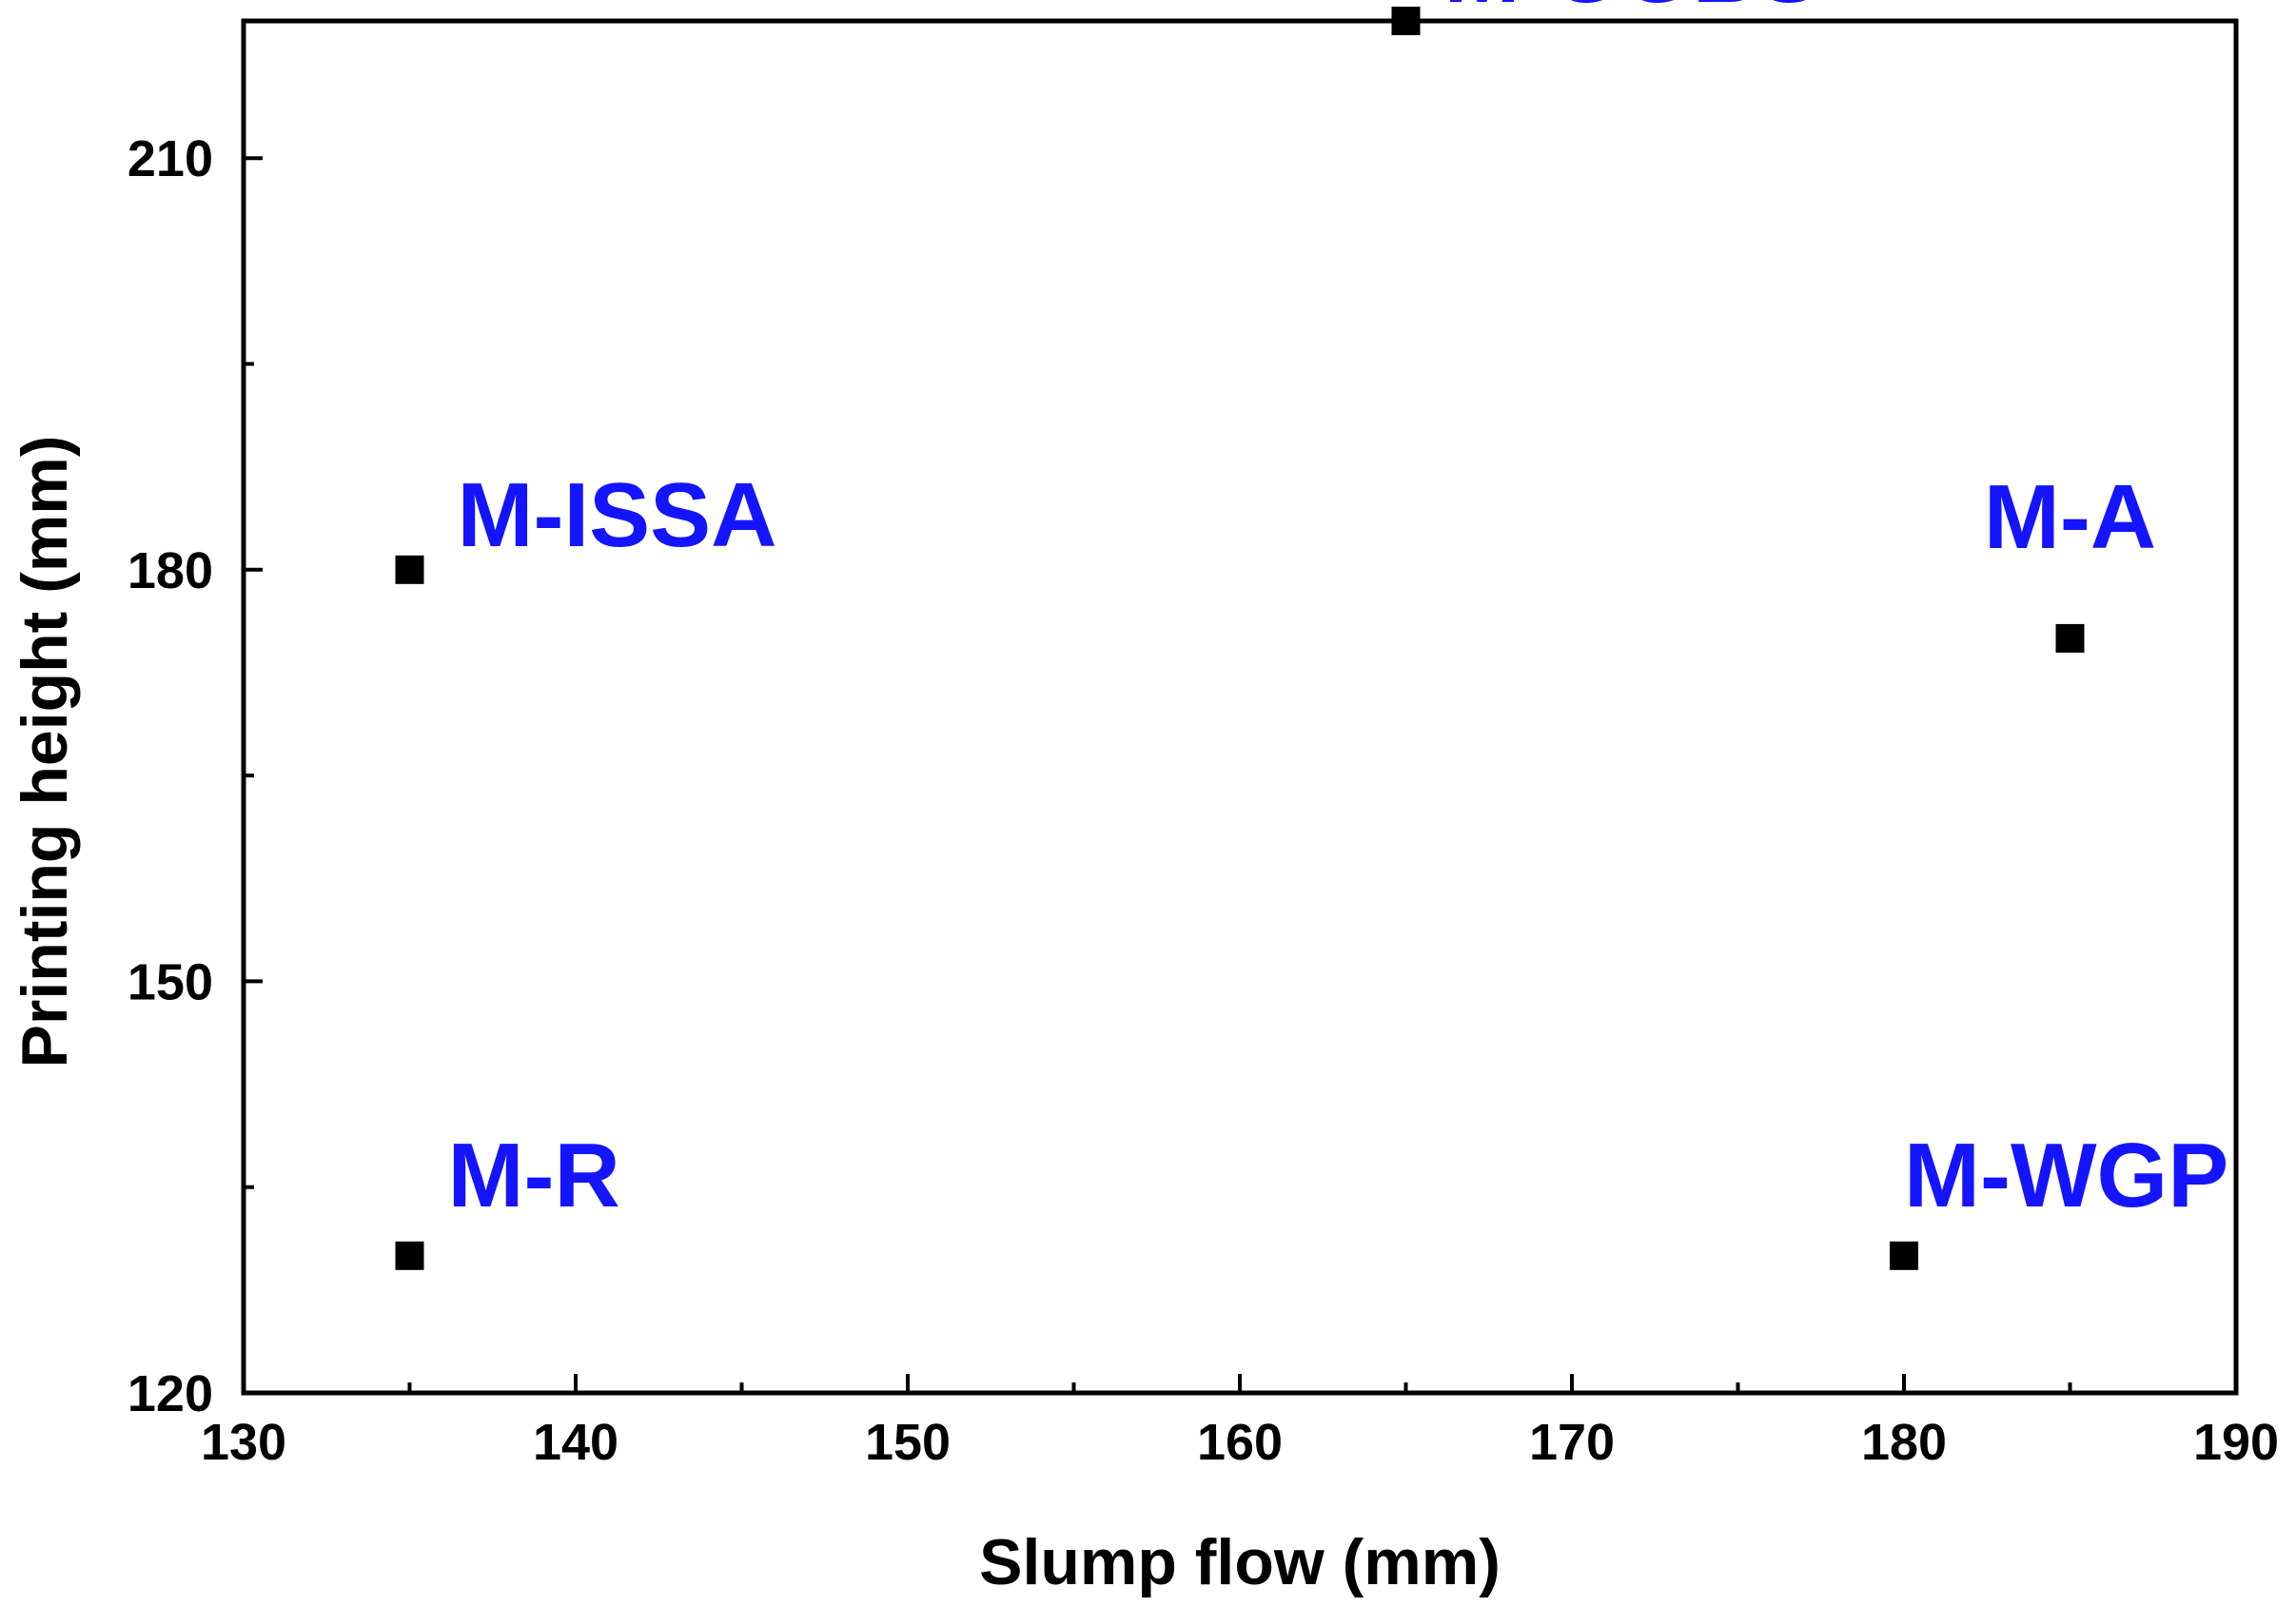  Describe the element at coordinates (2236, 1443) in the screenshot. I see `x-tick-label: 190` at that location.